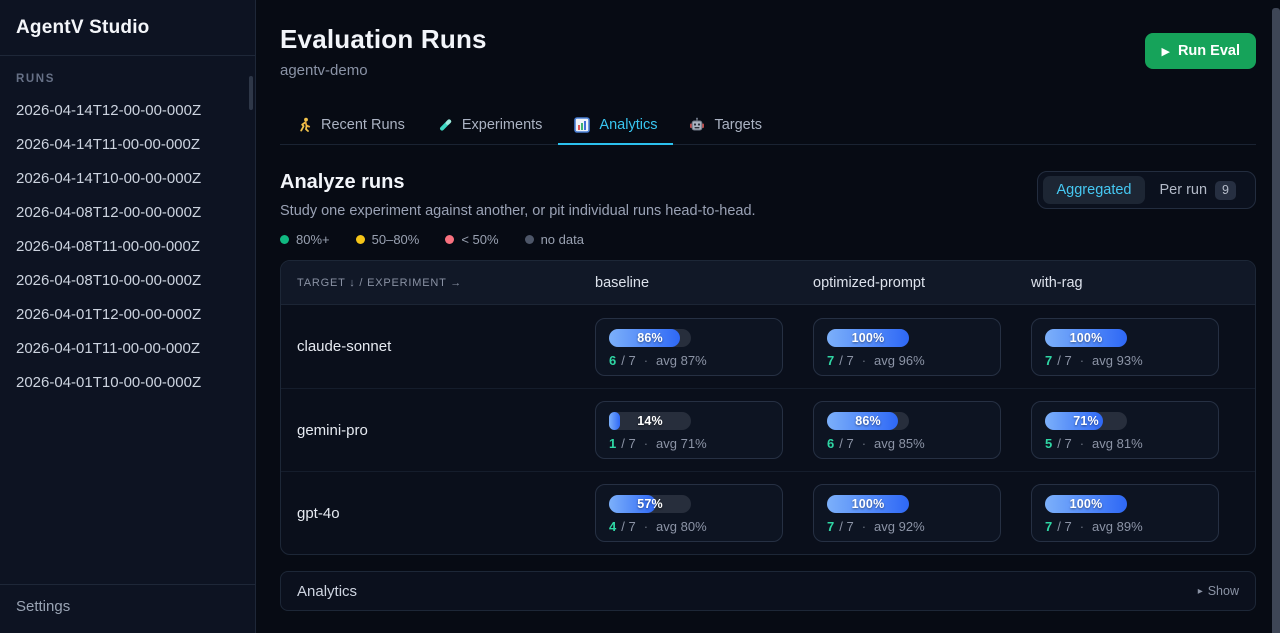 The width and height of the screenshot is (1280, 633). Describe the element at coordinates (650, 504) in the screenshot. I see `score-percent: 57%` at that location.